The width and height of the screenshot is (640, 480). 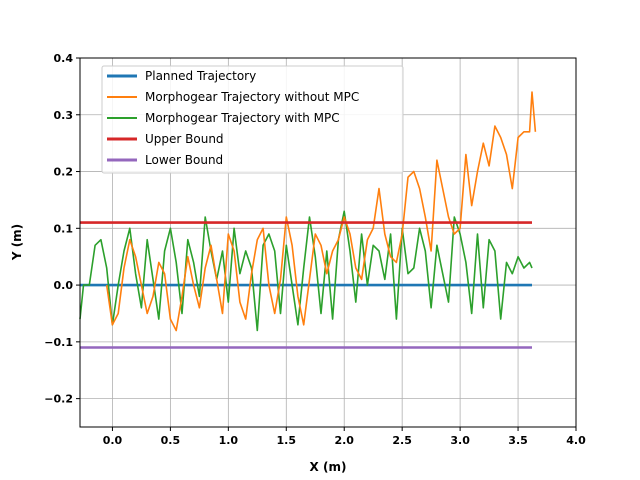 I want to click on x-tick-label: 3.0, so click(x=460, y=440).